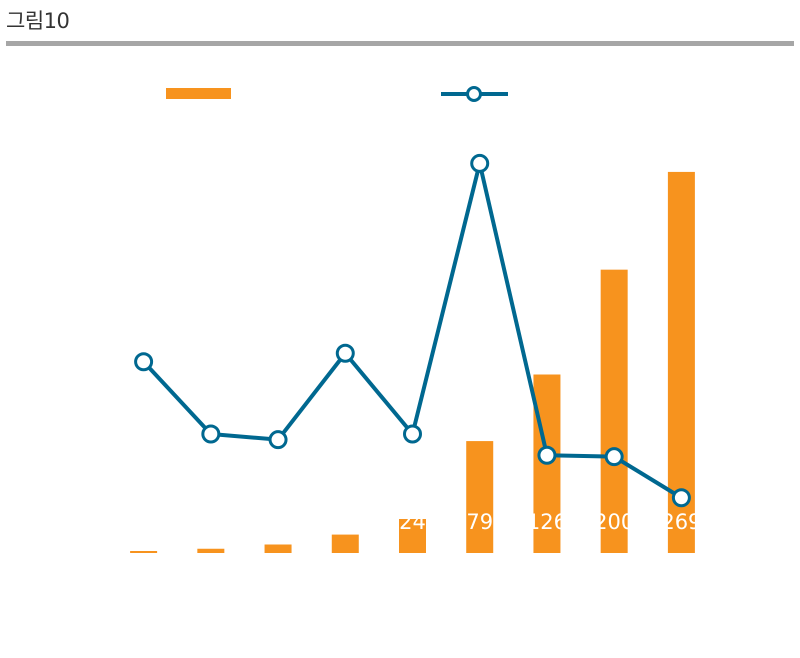  What do you see at coordinates (681, 522) in the screenshot?
I see `bar-label-9: 269` at bounding box center [681, 522].